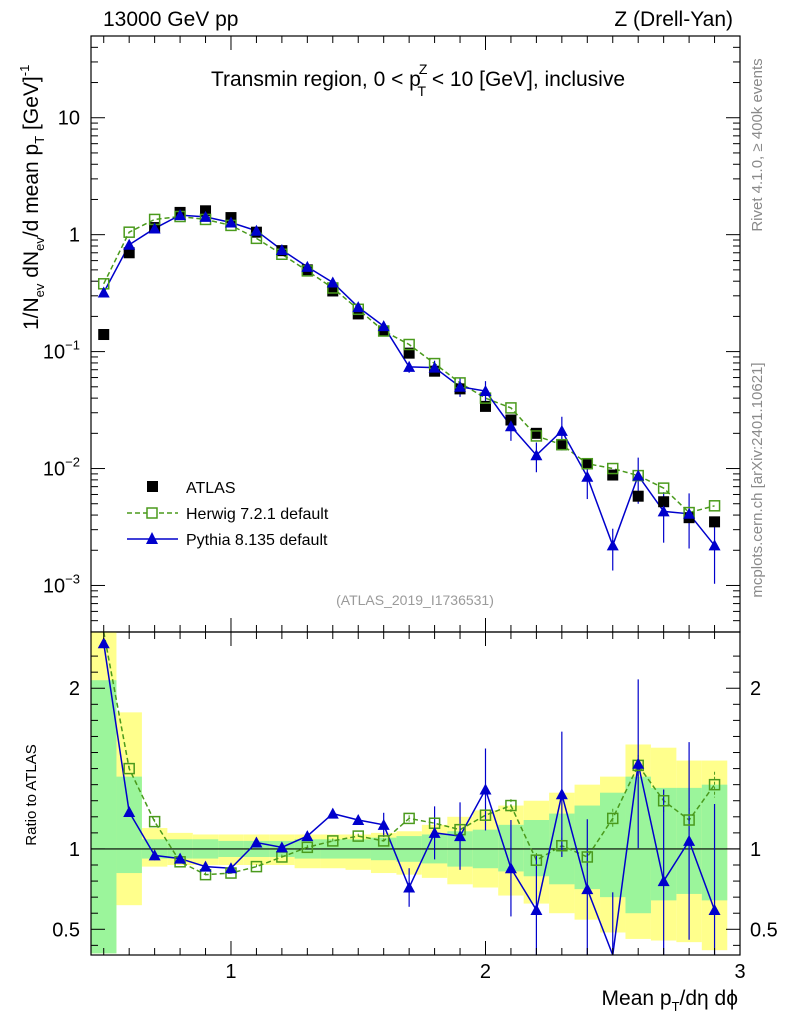  I want to click on main-y-tick-label: 10⁻¹, so click(61, 351).